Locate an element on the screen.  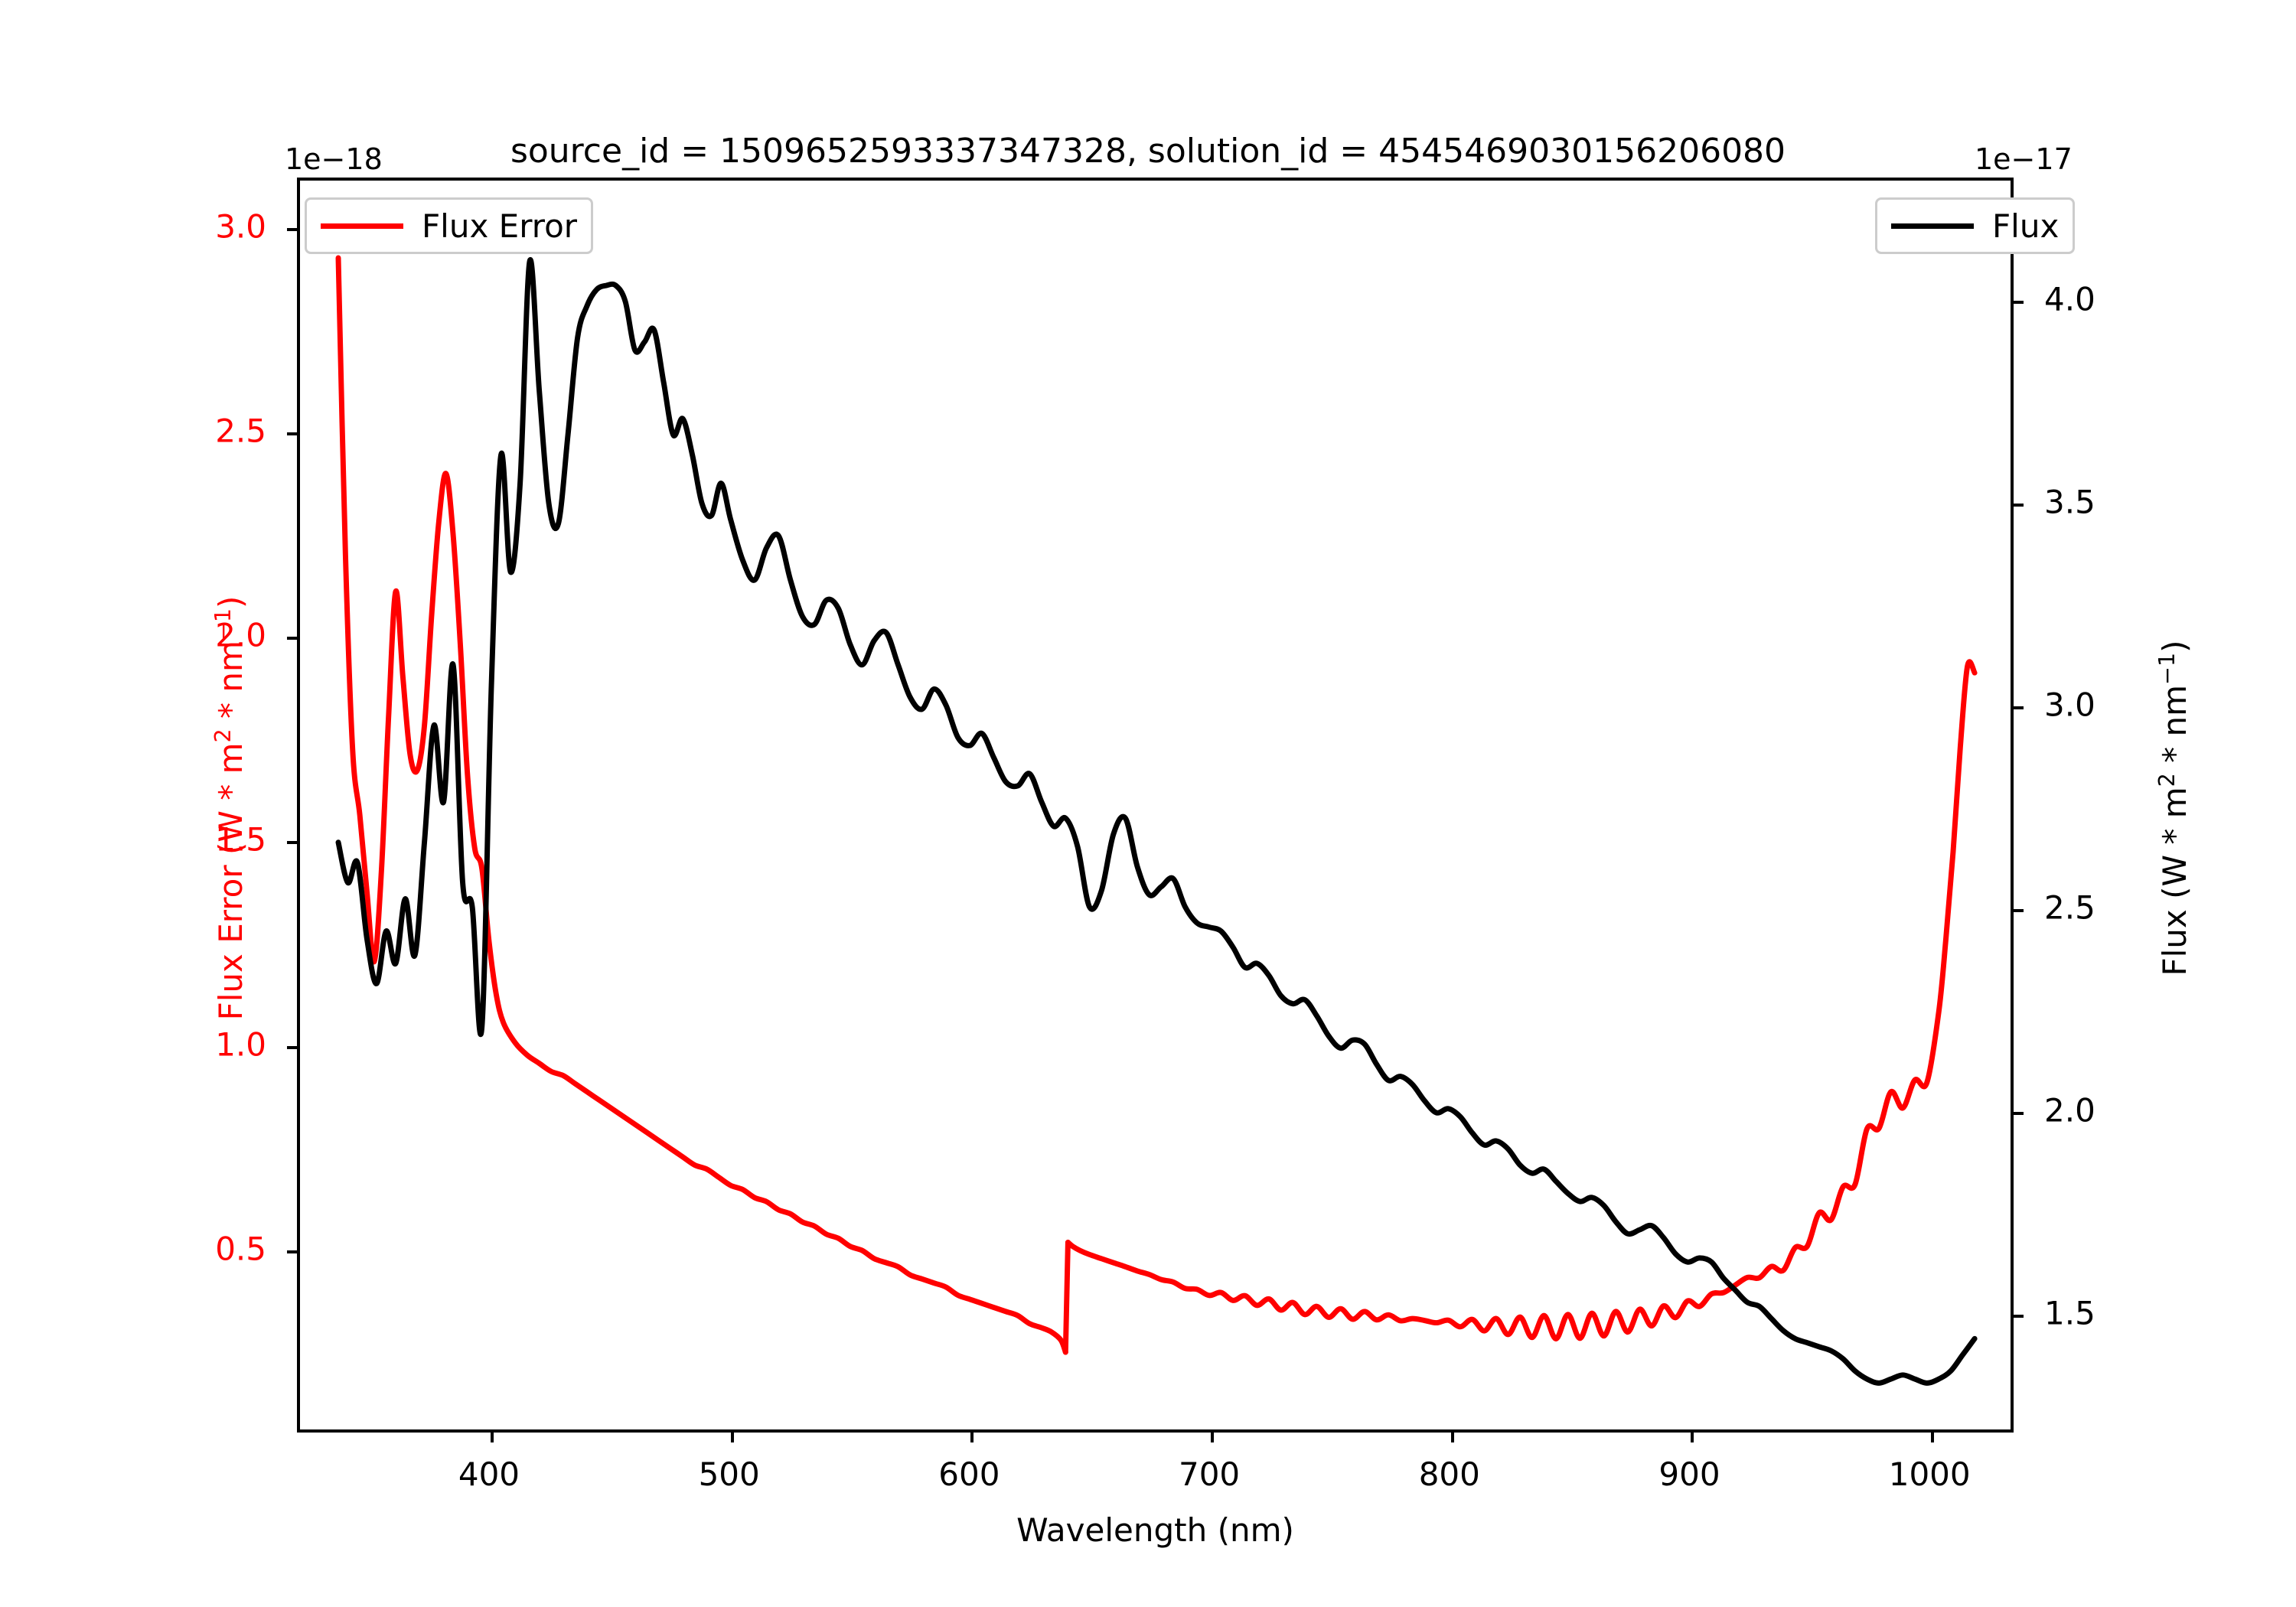
y-ticklabel-right-3: 3.0 is located at coordinates (2069, 705).